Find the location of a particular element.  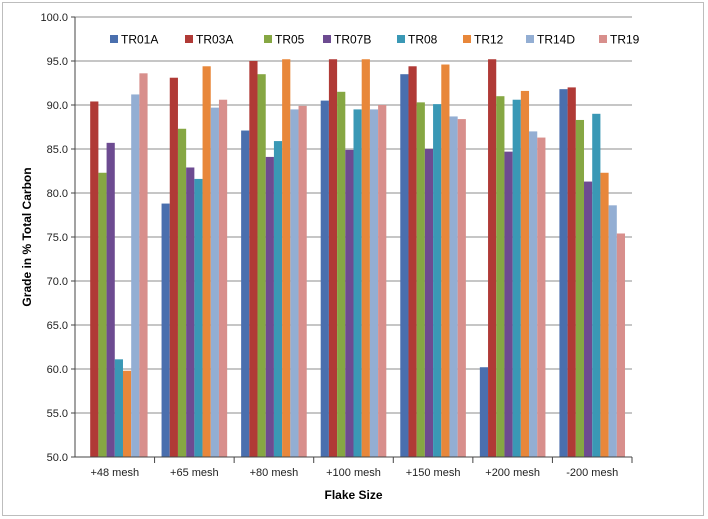

y-tick-label: 85.0 is located at coordinates (57, 150).